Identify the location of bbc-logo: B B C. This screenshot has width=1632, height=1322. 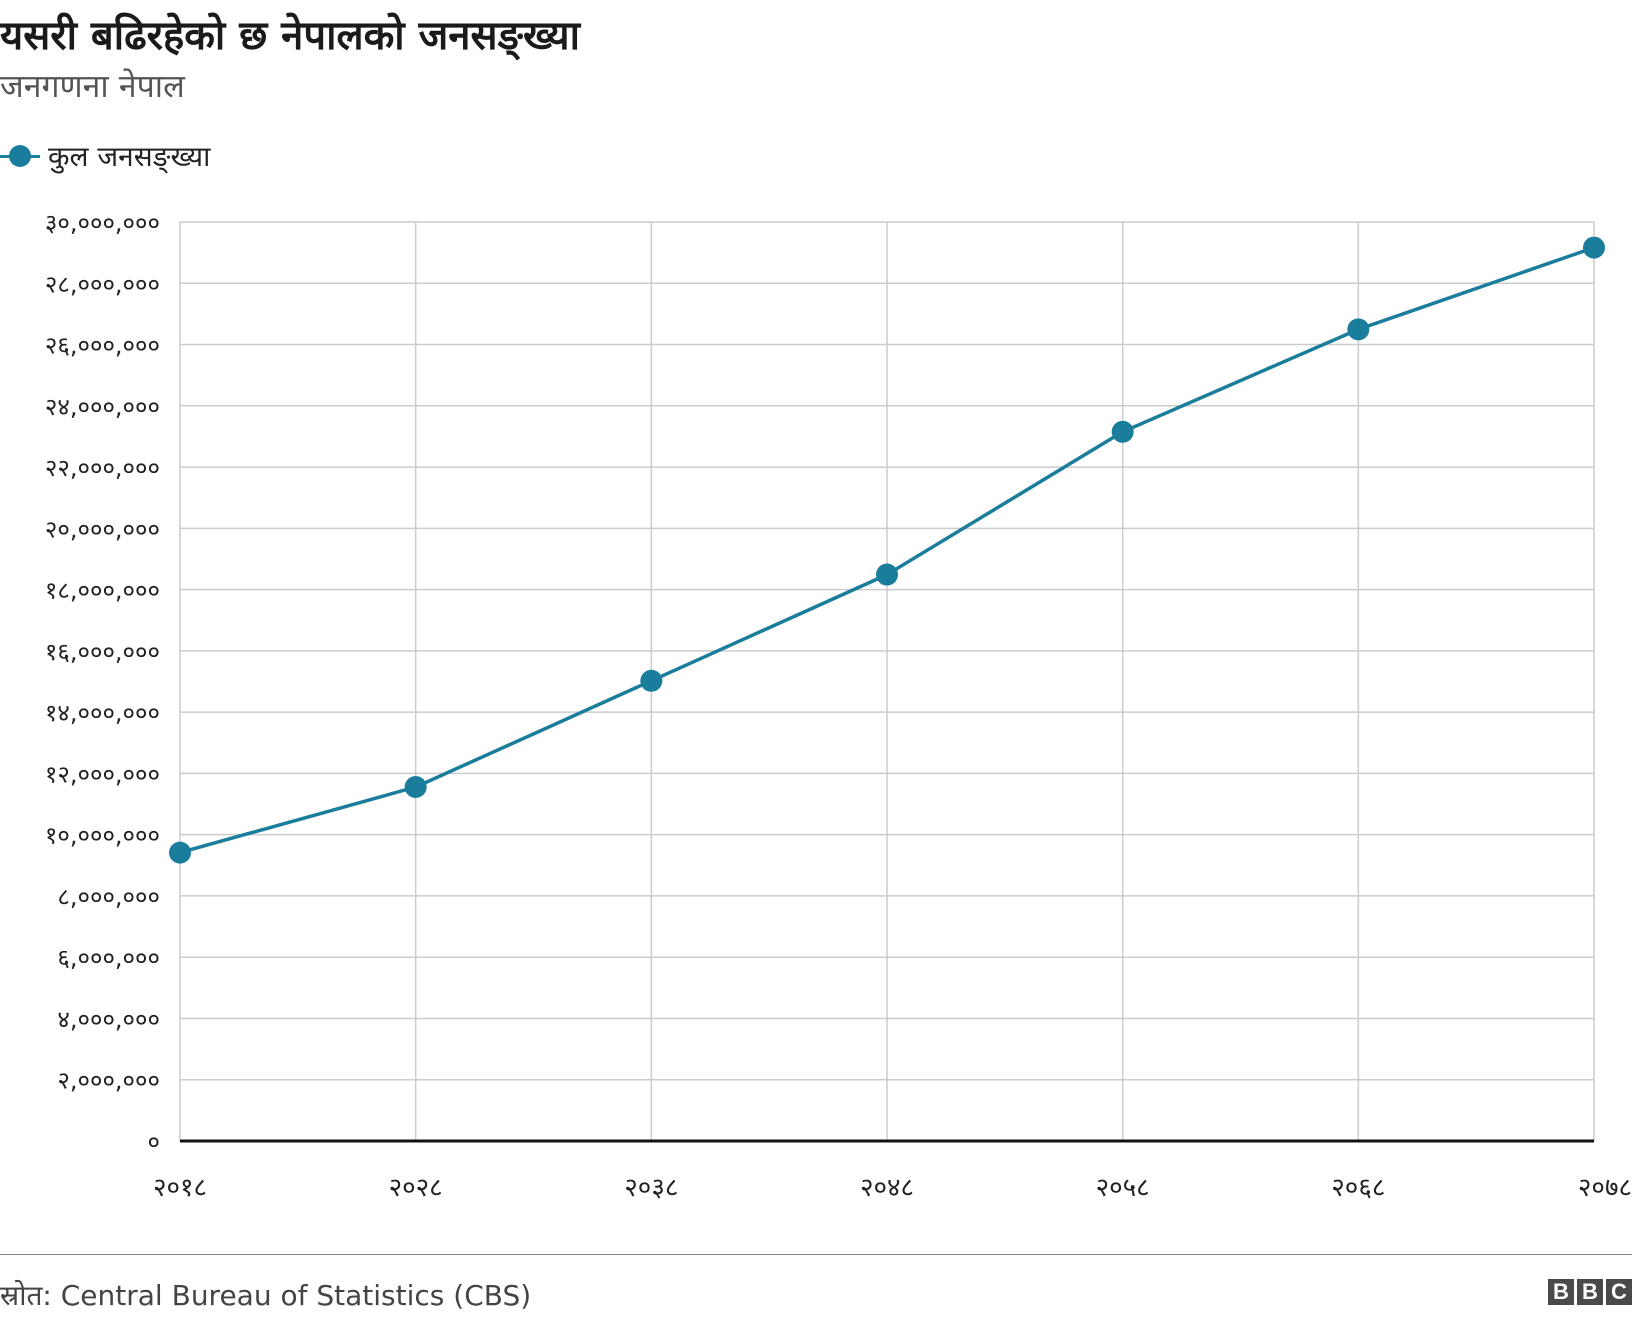
(1590, 1292).